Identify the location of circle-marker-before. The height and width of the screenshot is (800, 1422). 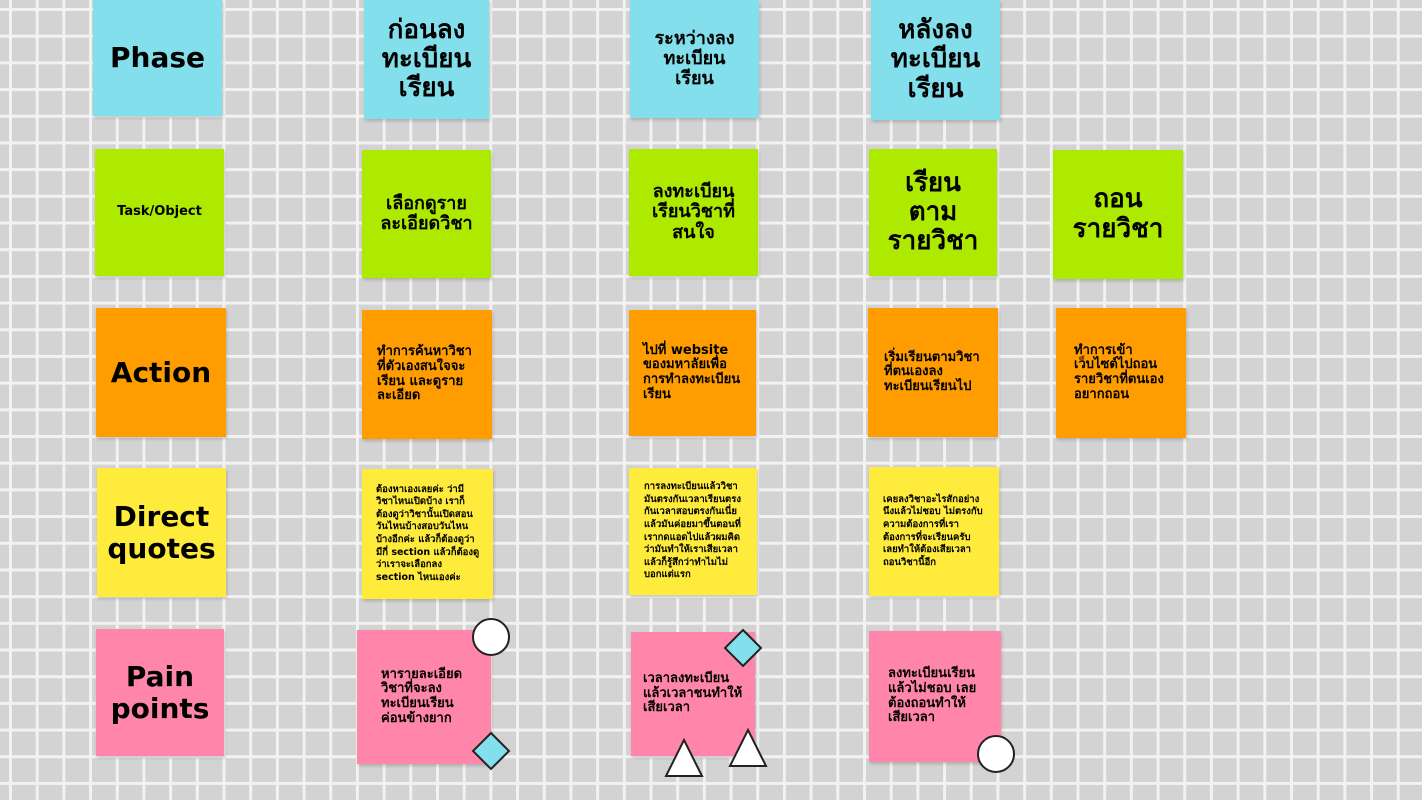
(491, 637).